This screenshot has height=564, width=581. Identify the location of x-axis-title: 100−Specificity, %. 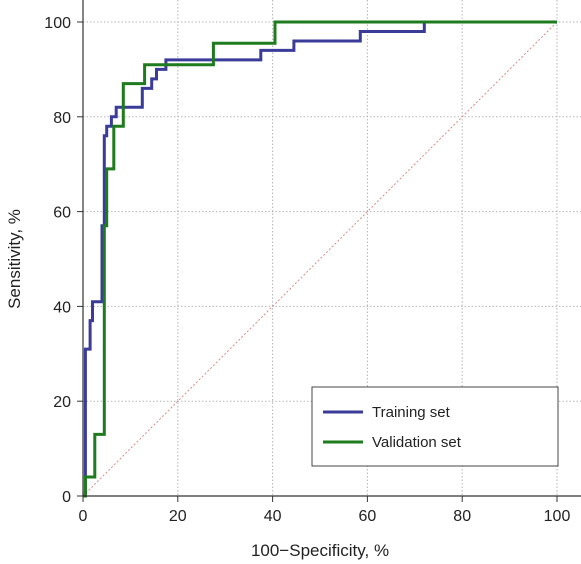
(320, 550).